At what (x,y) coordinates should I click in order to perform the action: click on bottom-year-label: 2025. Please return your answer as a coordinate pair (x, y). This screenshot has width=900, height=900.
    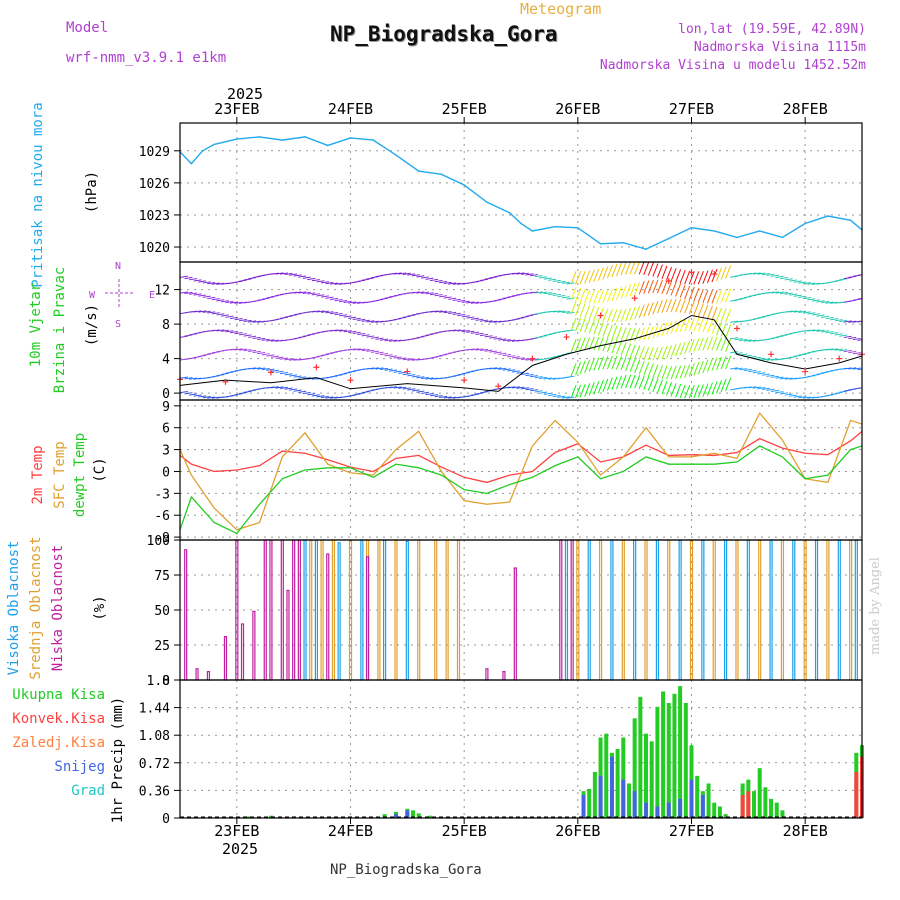
    Looking at the image, I should click on (240, 849).